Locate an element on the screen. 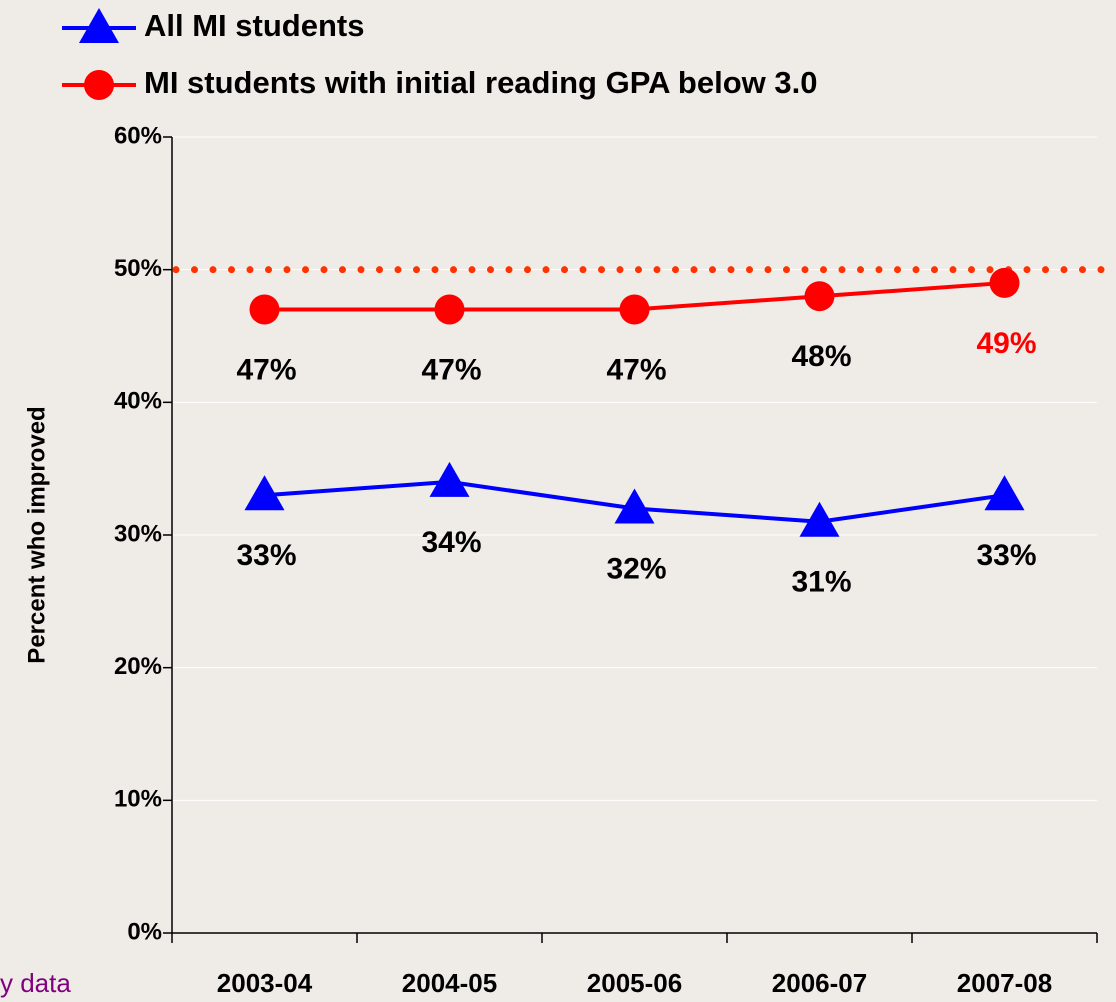 This screenshot has width=1116, height=1002. x-tick-label: 2005-06 is located at coordinates (634, 983).